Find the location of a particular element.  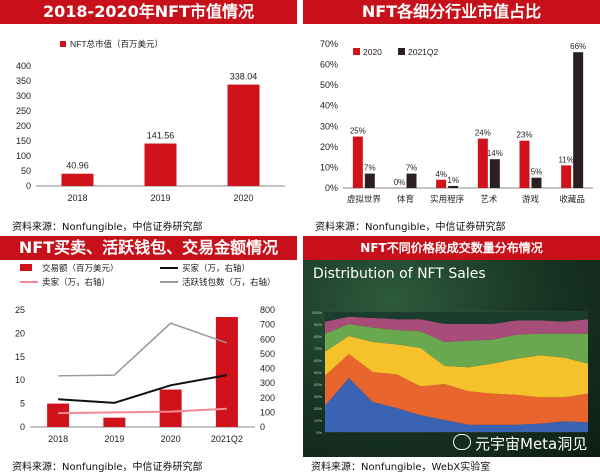

sales-distribution-chart: 0% 10% 20% 30% 40% 50% 60% 70% 80% 90% 100% is located at coordinates (450, 372).